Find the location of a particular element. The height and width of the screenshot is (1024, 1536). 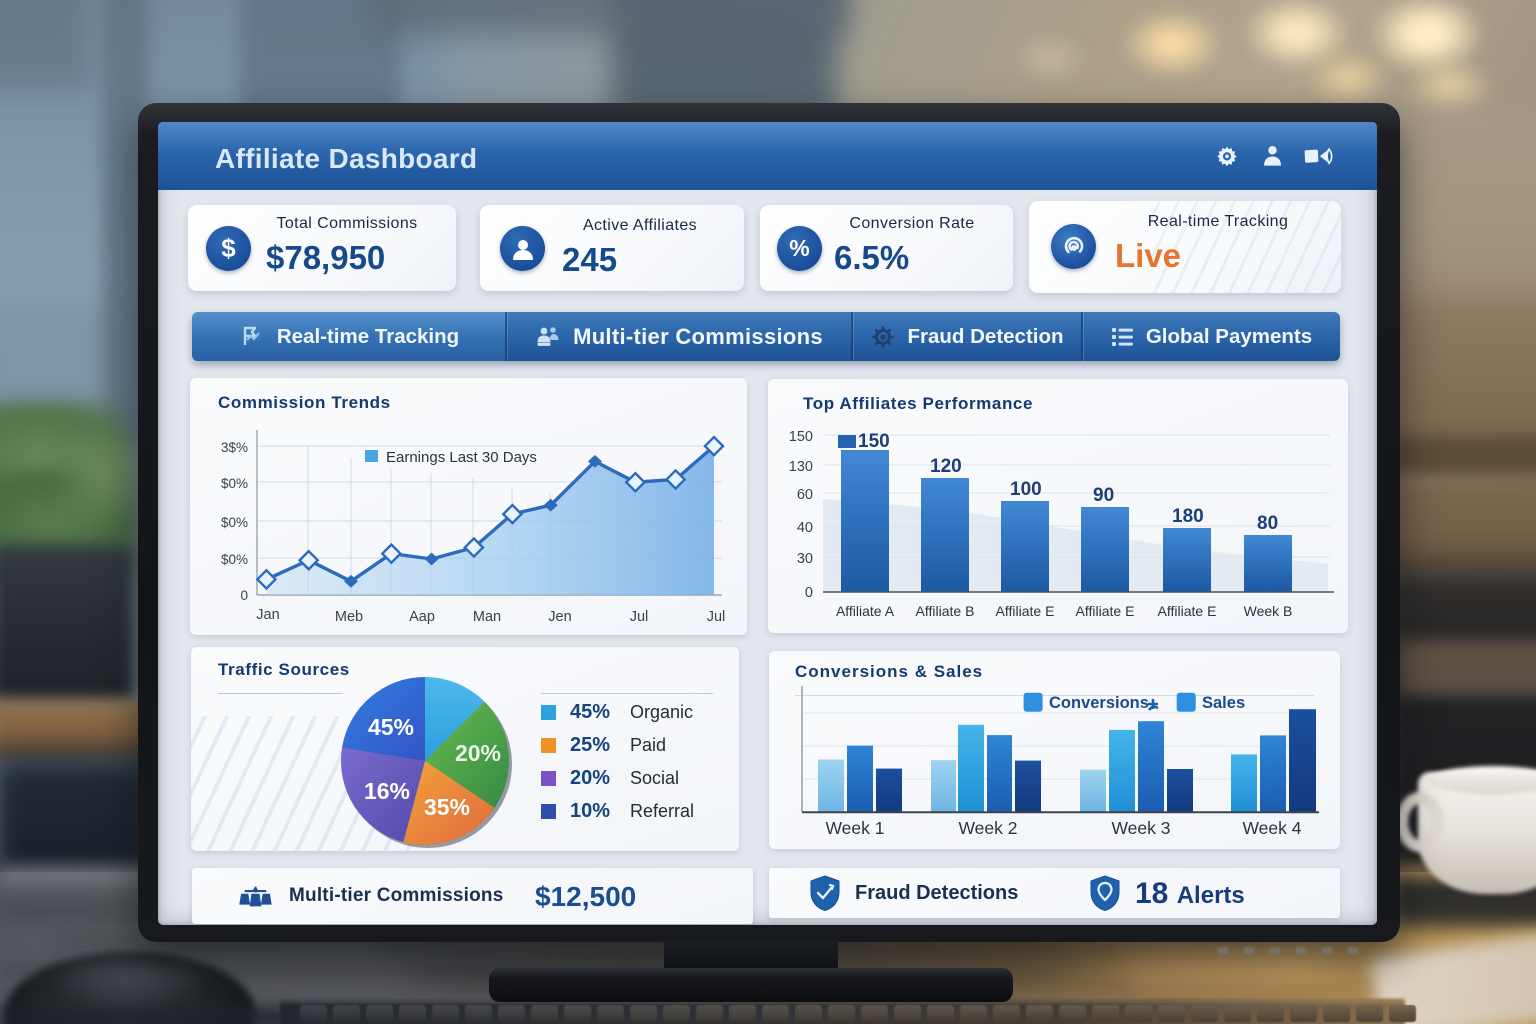

svg-text: Week 2 is located at coordinates (987, 828).